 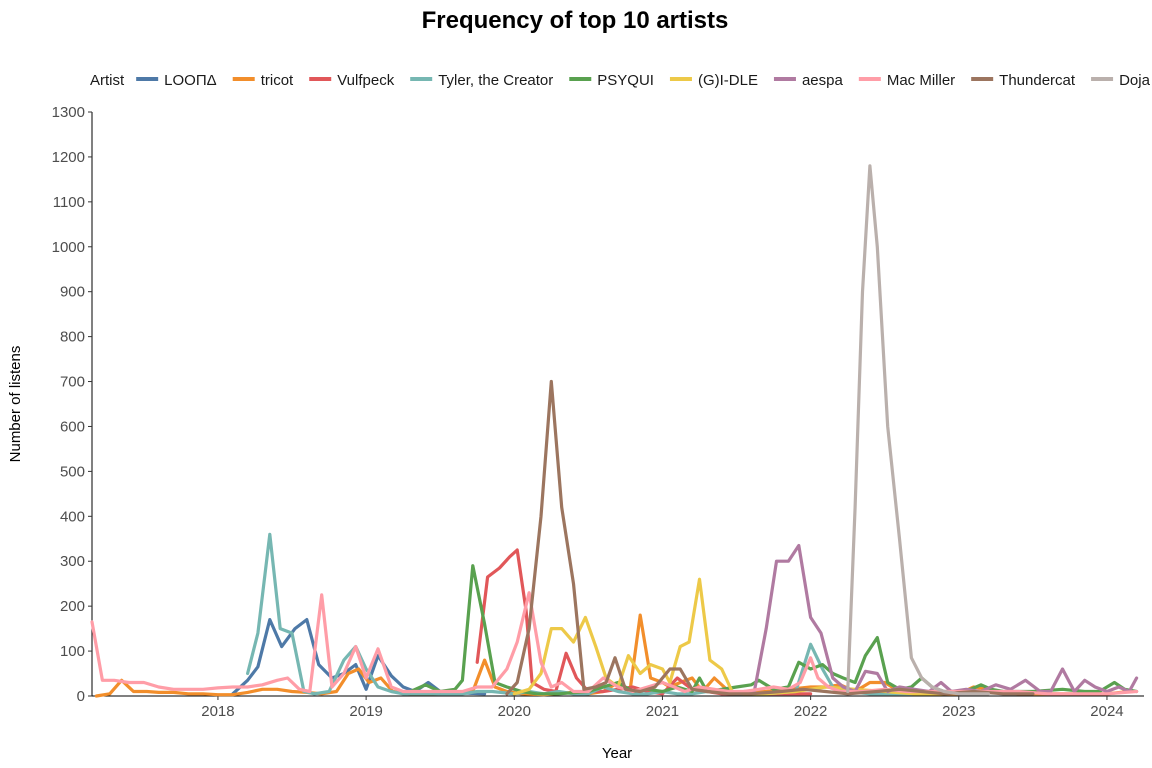 I want to click on y-tick-label: 1100, so click(x=69, y=202).